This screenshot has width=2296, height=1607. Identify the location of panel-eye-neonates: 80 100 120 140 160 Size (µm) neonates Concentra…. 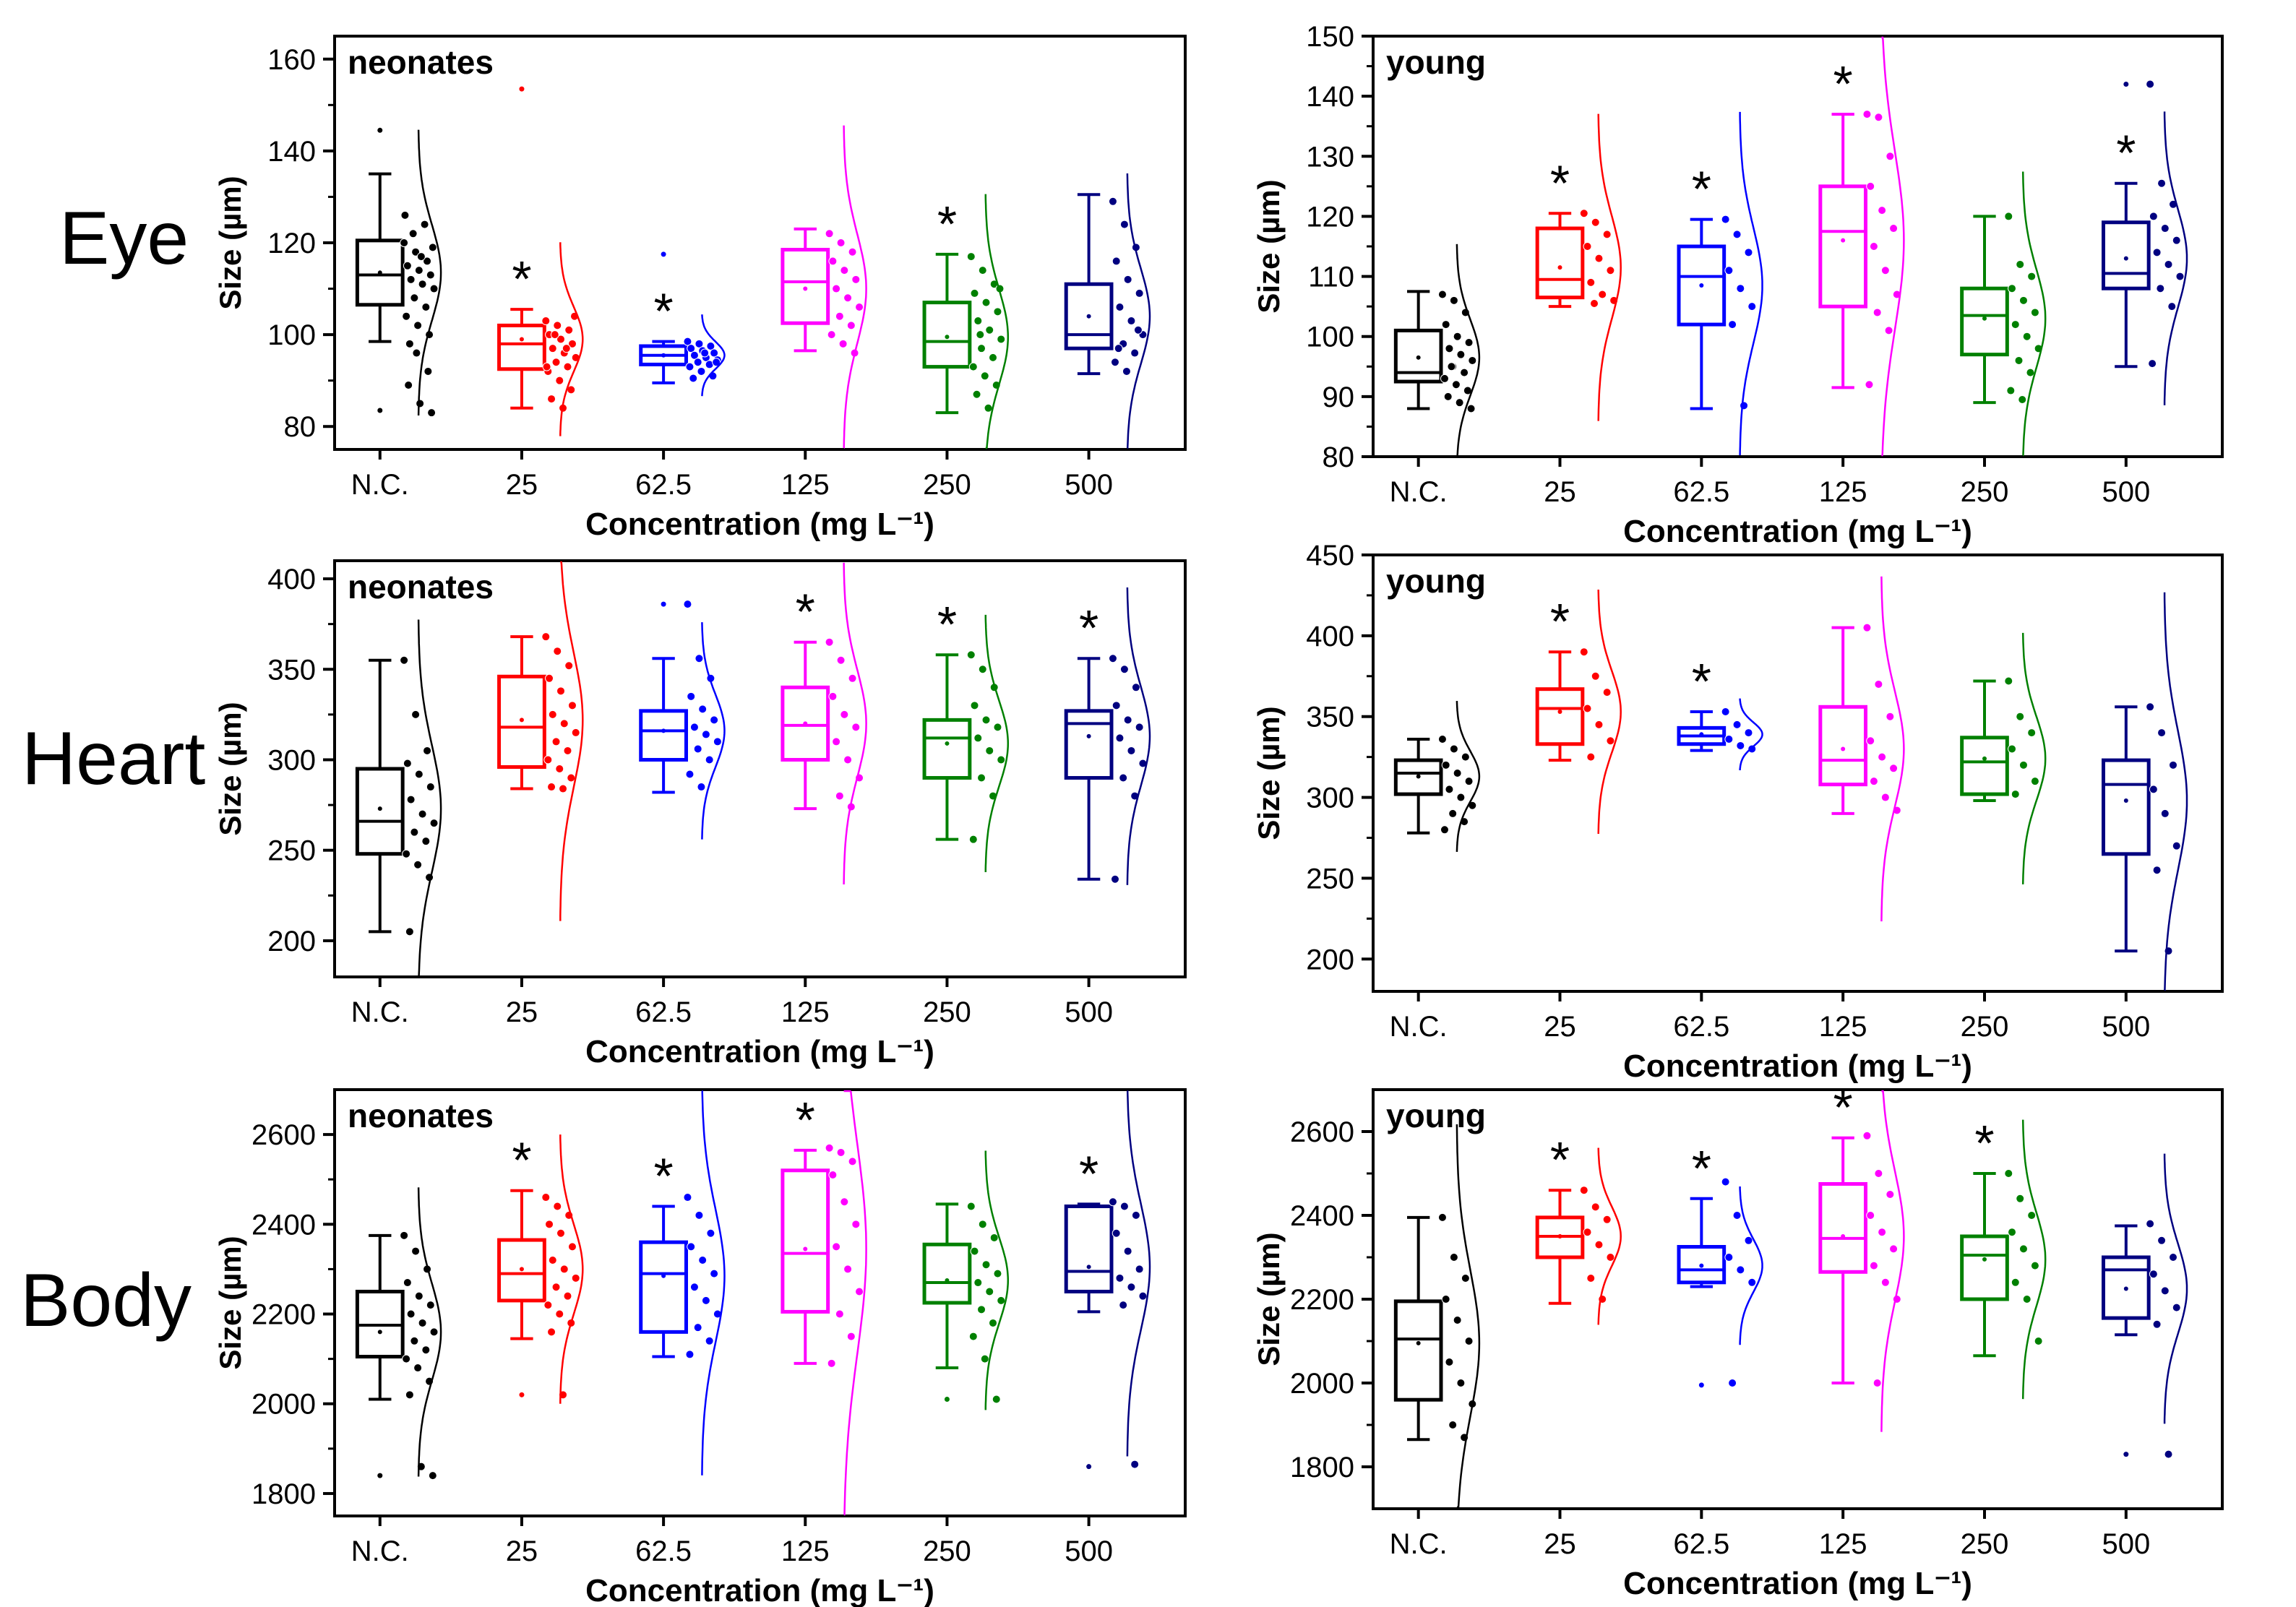
(700, 288).